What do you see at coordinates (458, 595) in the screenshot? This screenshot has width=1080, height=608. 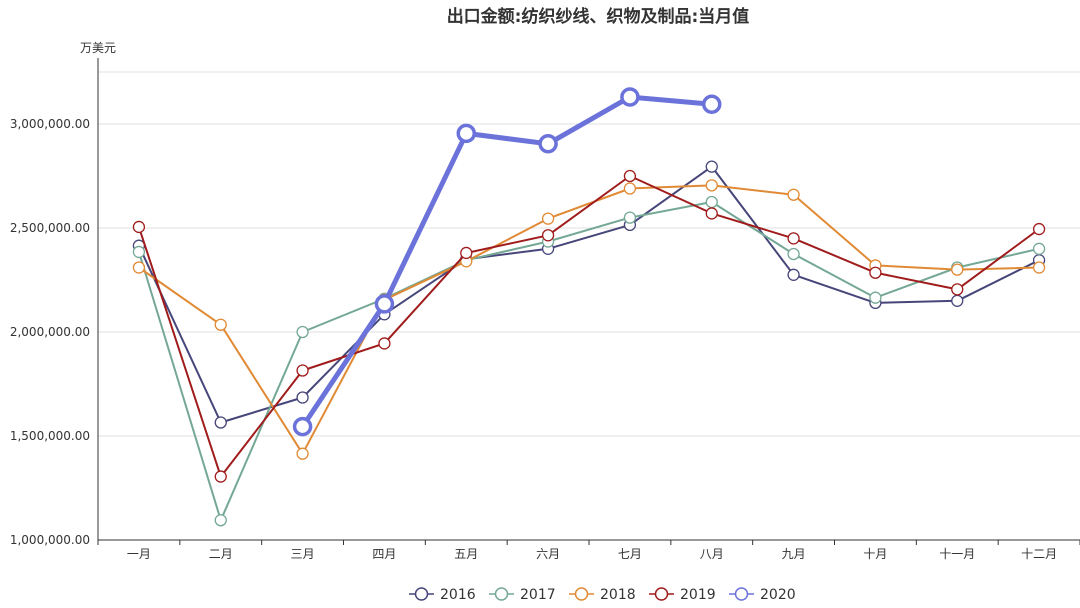 I see `legend-label-2016: 2016` at bounding box center [458, 595].